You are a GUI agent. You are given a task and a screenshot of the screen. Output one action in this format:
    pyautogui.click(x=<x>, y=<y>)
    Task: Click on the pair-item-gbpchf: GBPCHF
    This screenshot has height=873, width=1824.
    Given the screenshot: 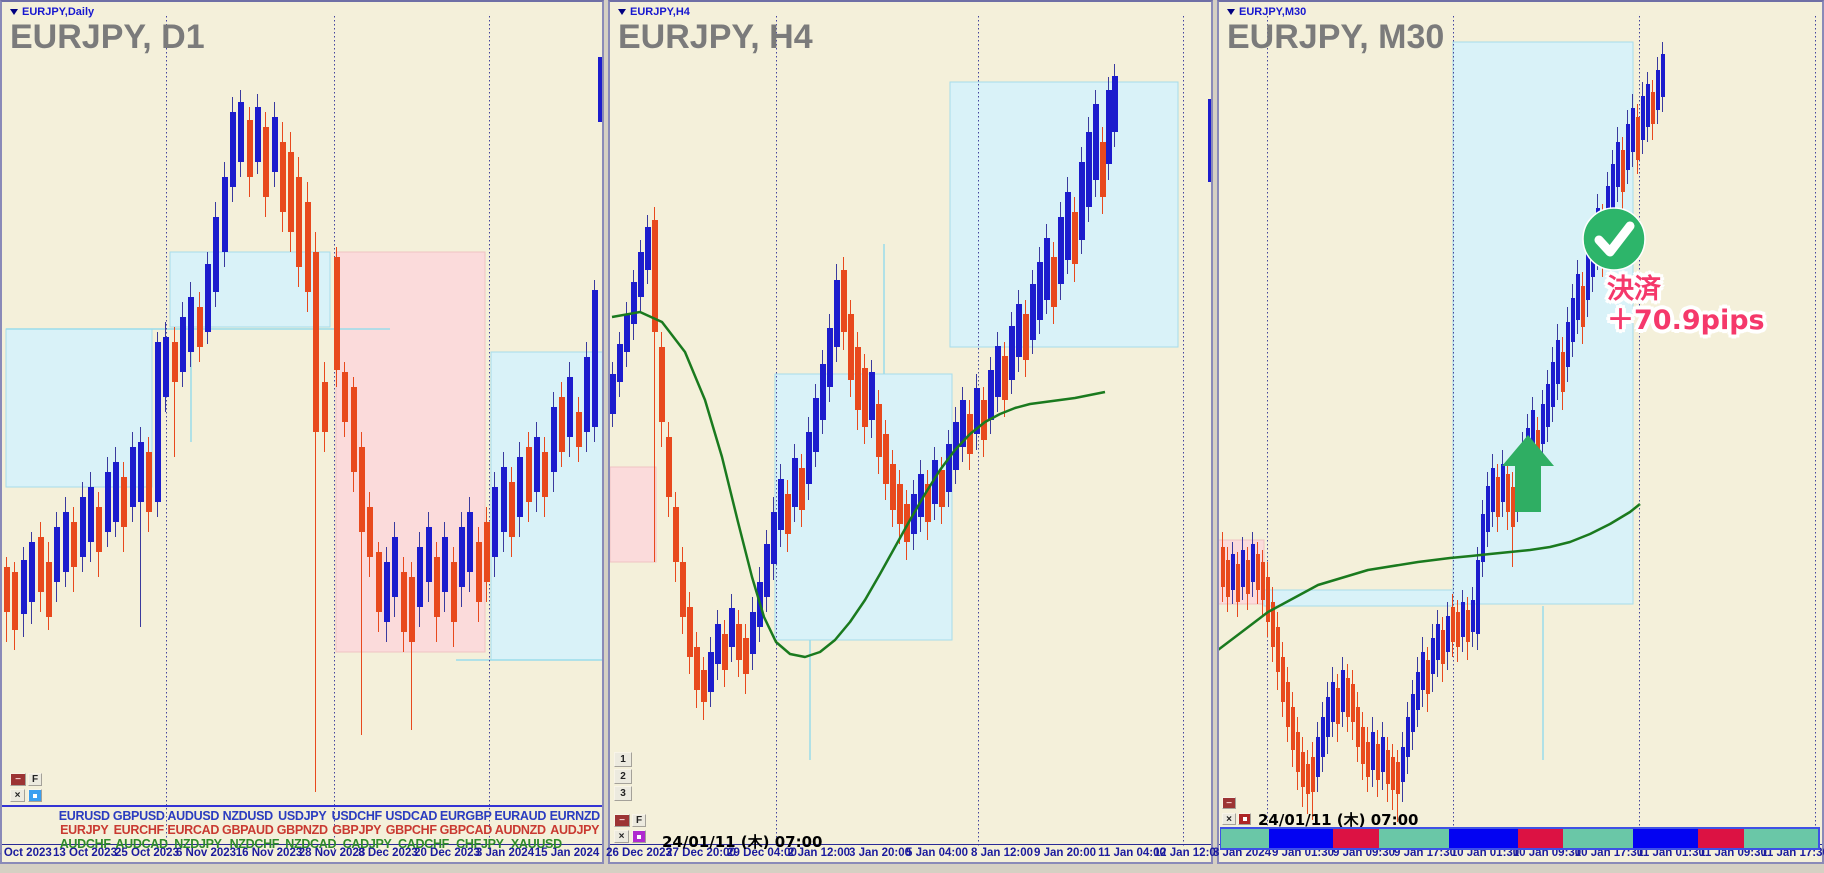 What is the action you would take?
    pyautogui.click(x=411, y=830)
    